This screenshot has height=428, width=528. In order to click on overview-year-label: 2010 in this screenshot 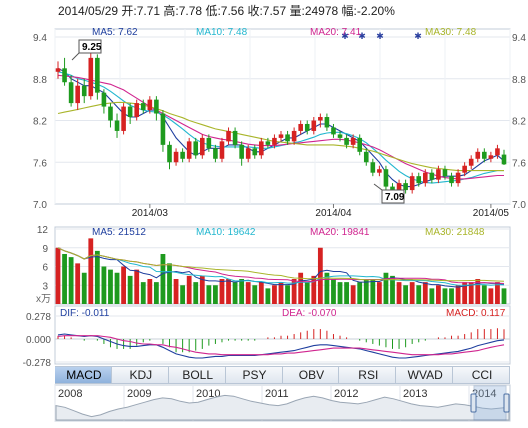, I will do `click(208, 394)`.